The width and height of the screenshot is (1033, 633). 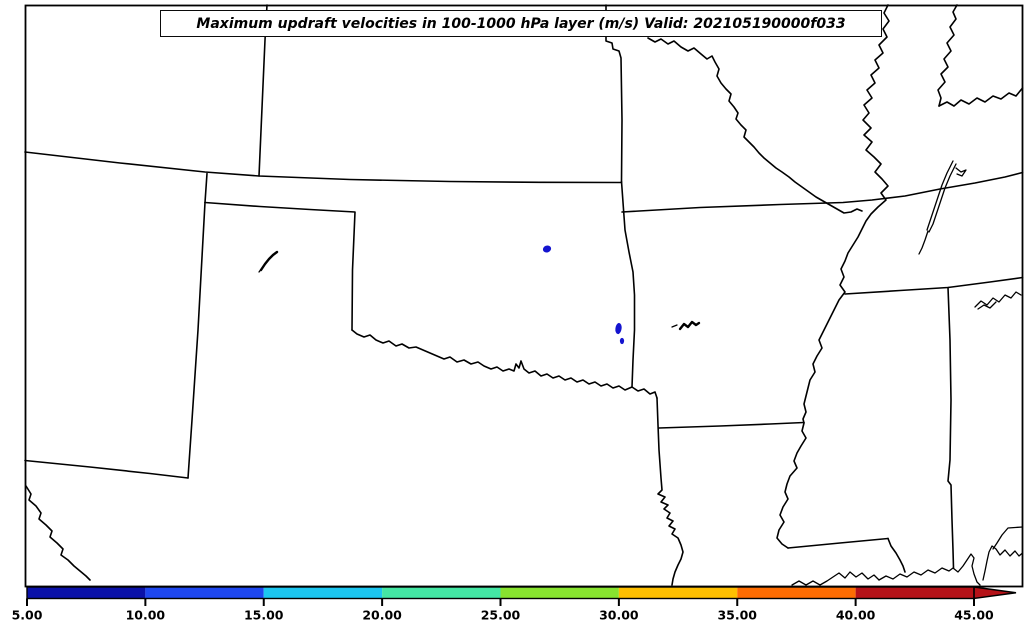 I want to click on border-ok-ar, so click(x=628, y=284).